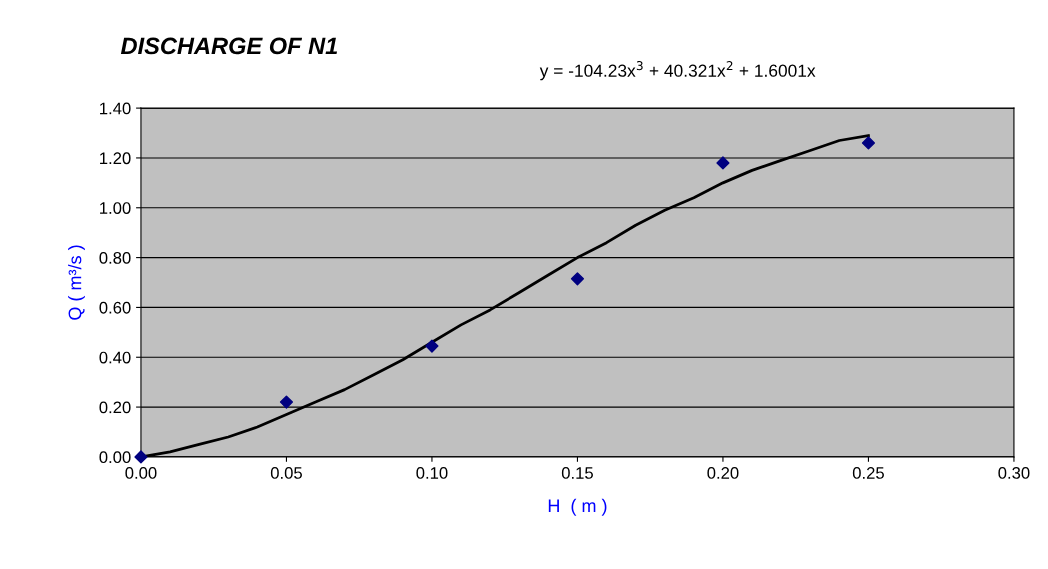 The image size is (1048, 569). What do you see at coordinates (723, 473) in the screenshot?
I see `x-tick-label: 0.20` at bounding box center [723, 473].